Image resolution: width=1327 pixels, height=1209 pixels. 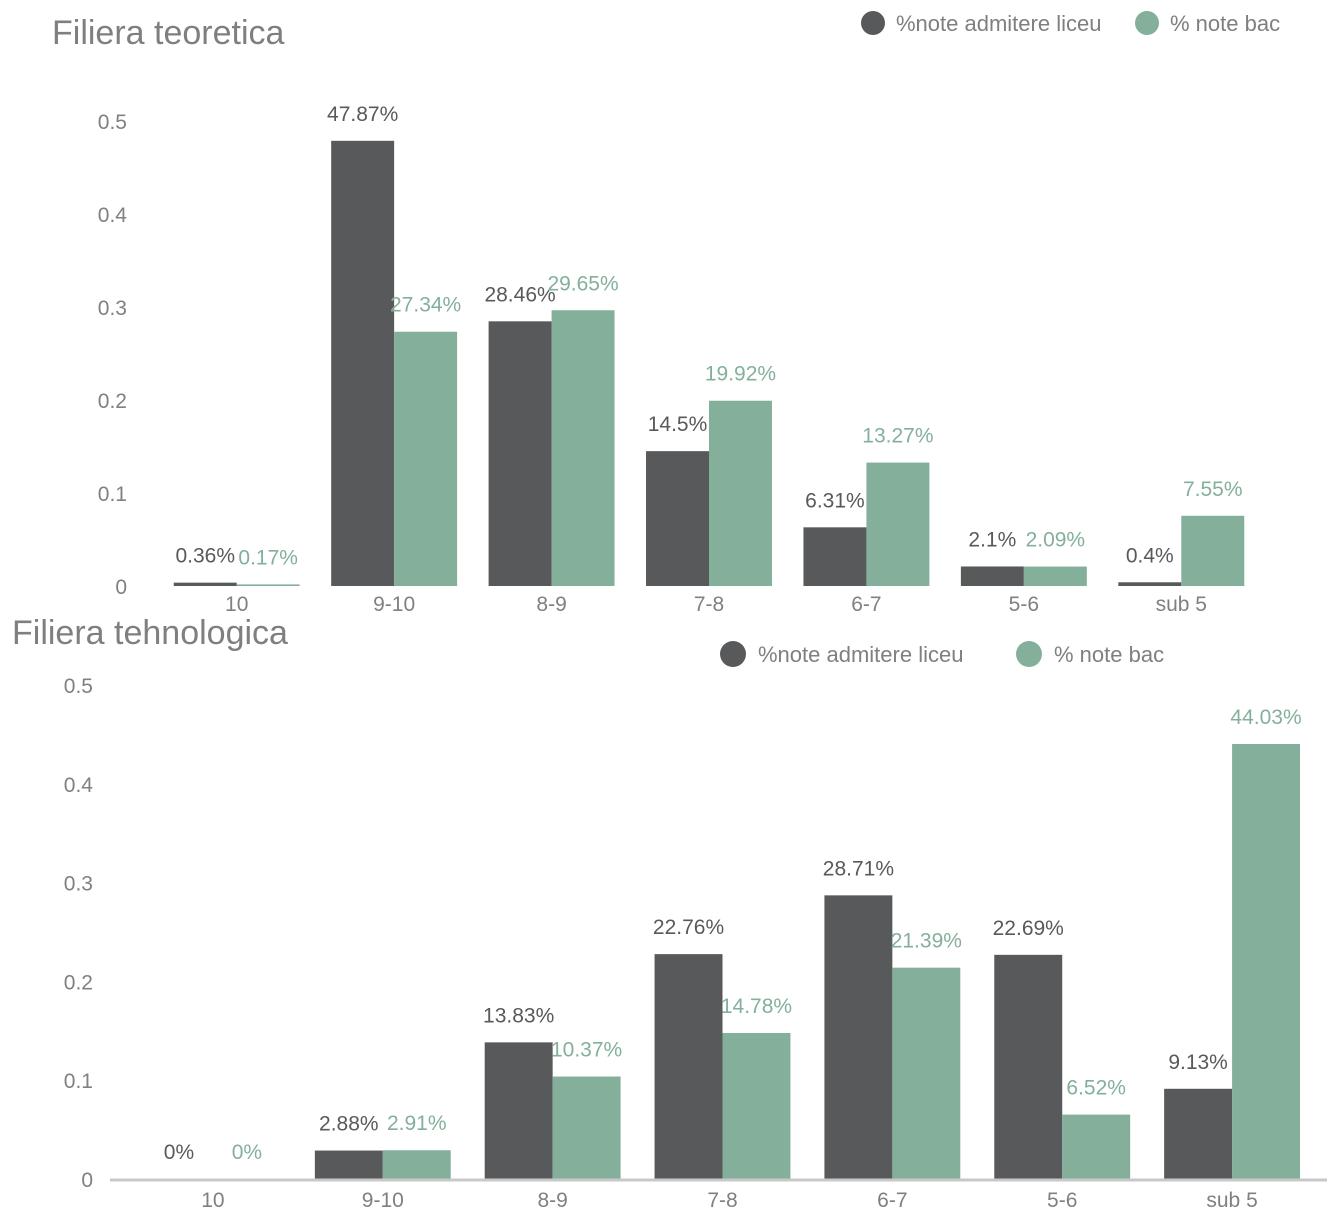 I want to click on data-label-admitere: 13.83%, so click(x=518, y=1015).